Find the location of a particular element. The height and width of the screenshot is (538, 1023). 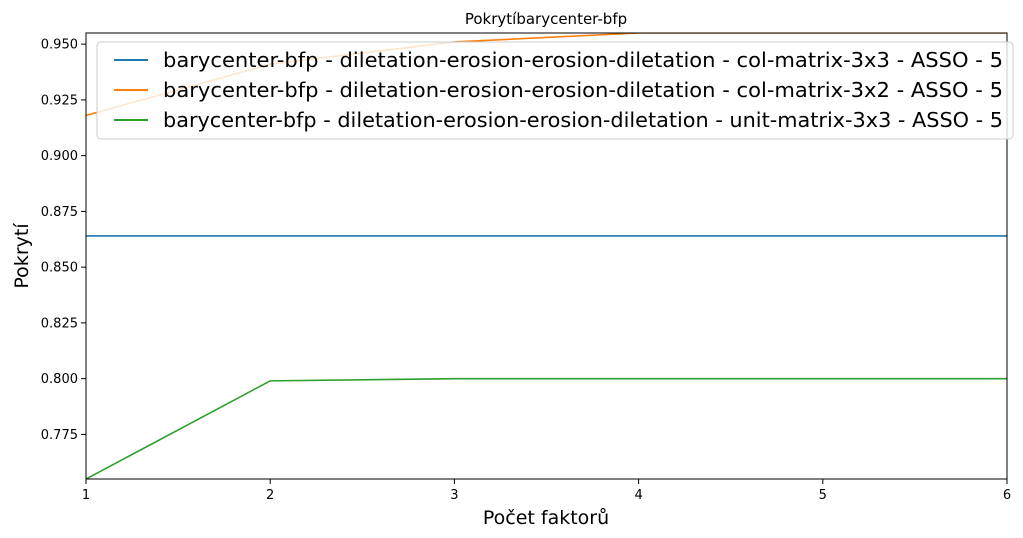

x-axis: 1 2 3 4 5 6 is located at coordinates (546, 491).